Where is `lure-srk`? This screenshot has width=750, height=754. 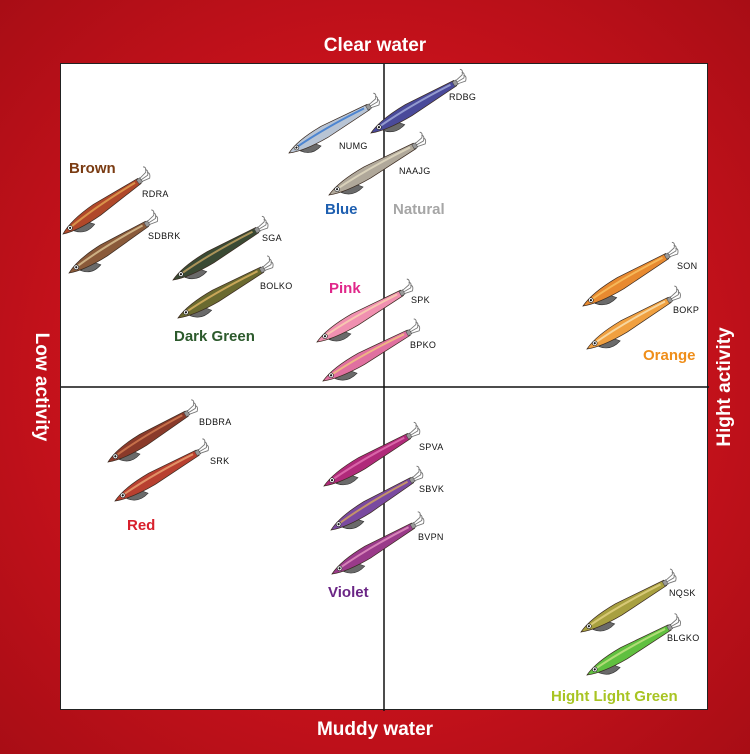
lure-srk is located at coordinates (161, 470).